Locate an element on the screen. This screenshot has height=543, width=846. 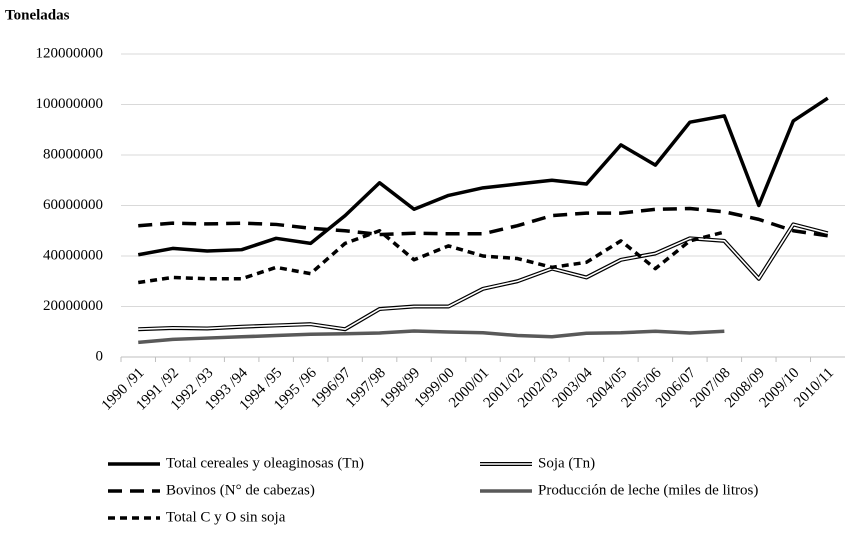
y-tick-label: 80000000 is located at coordinates (73, 154).